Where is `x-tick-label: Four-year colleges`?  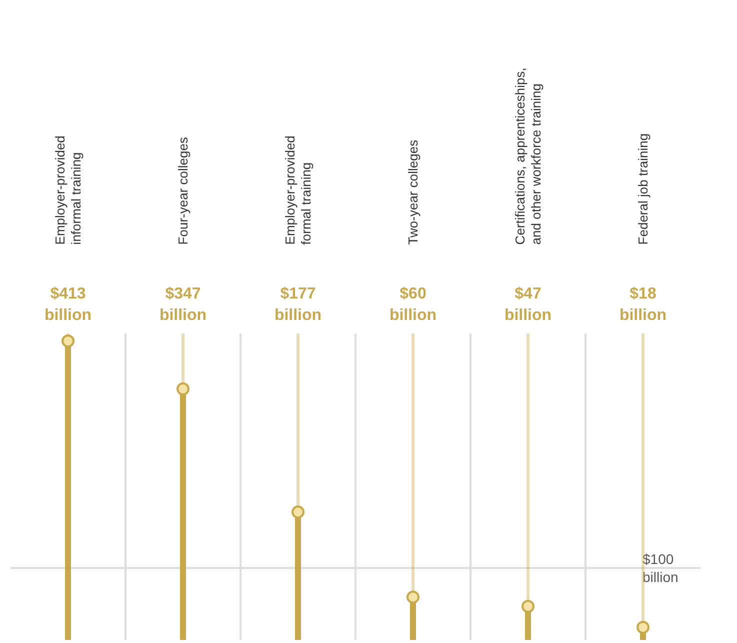
x-tick-label: Four-year colleges is located at coordinates (183, 190).